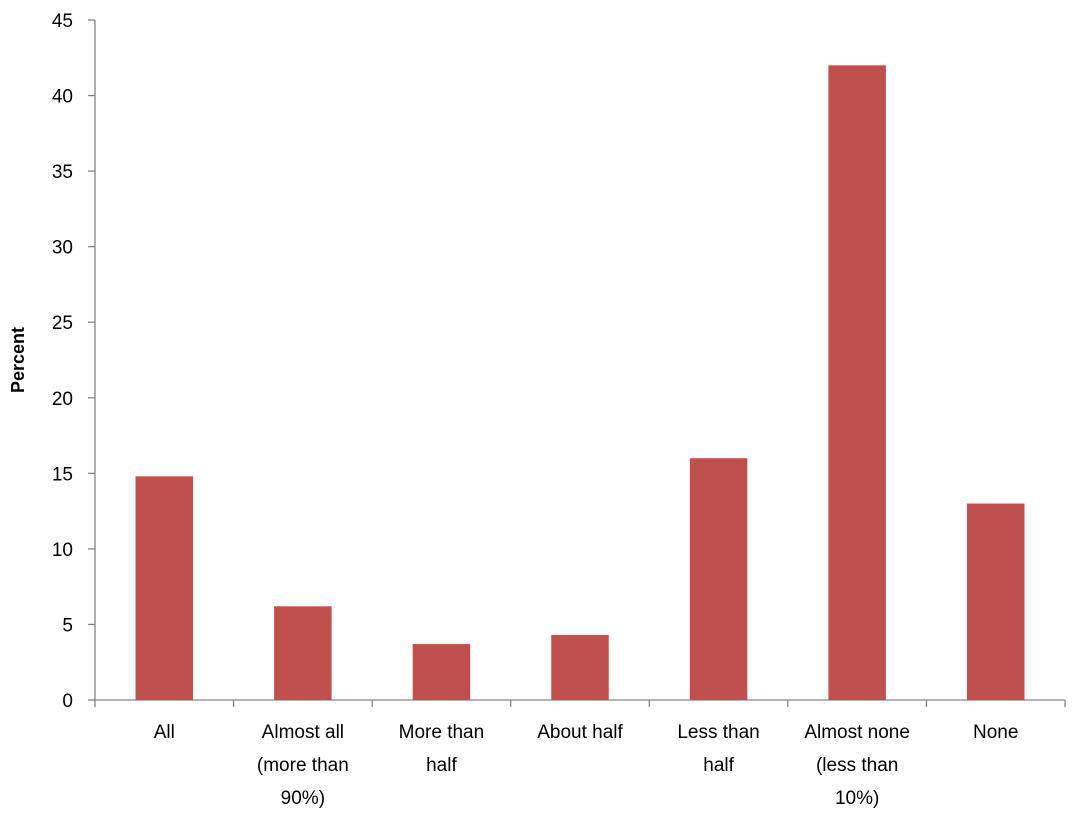  I want to click on y-tick-label: 10, so click(62, 550).